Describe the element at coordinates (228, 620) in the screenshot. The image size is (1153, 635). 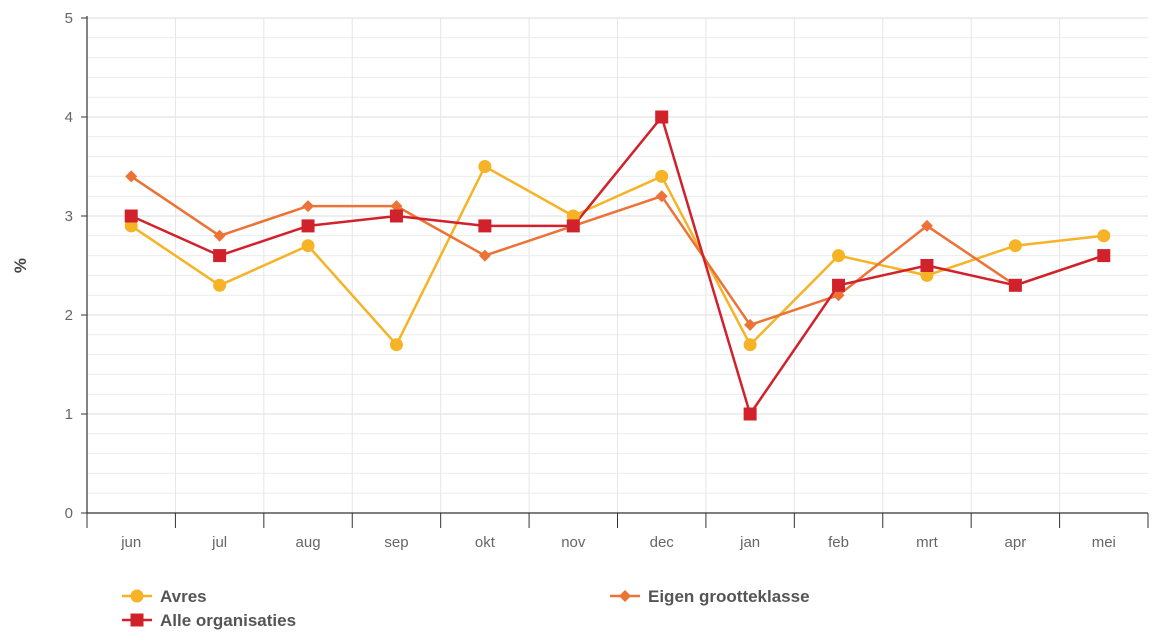
I see `legend-label: Alle organisaties` at that location.